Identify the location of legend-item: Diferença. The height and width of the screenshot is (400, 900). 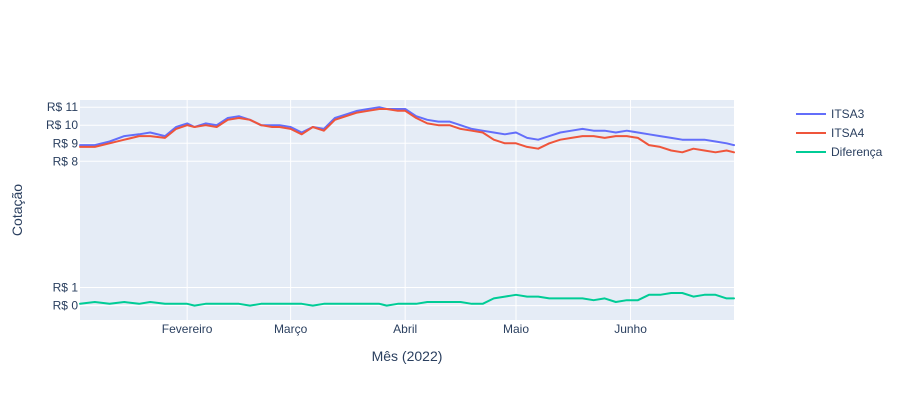
(839, 152).